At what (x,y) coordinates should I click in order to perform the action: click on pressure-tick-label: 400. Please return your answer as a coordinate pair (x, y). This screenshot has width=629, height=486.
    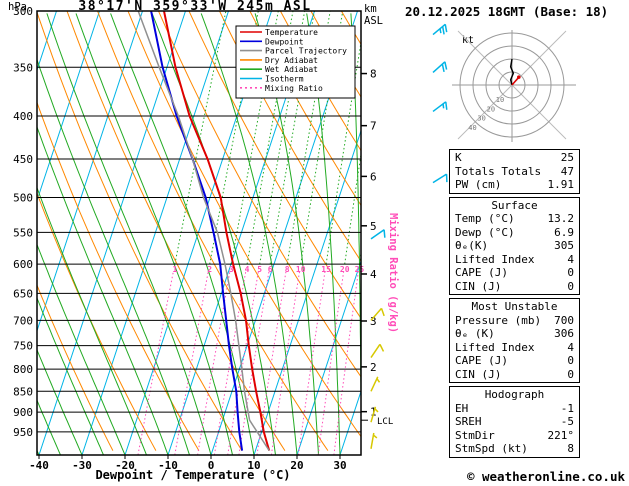
    Looking at the image, I should click on (23, 116).